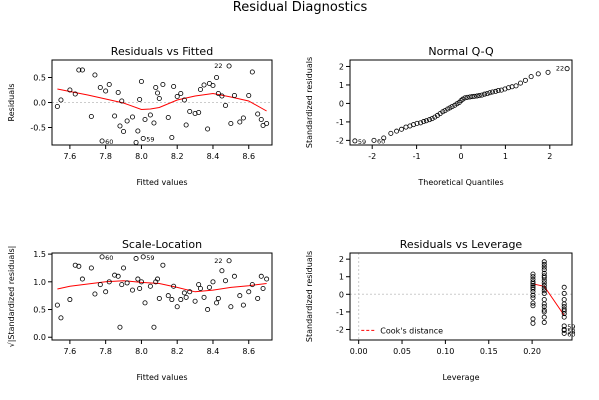  Describe the element at coordinates (39, 310) in the screenshot. I see `y-tick-label: 0.5` at that location.